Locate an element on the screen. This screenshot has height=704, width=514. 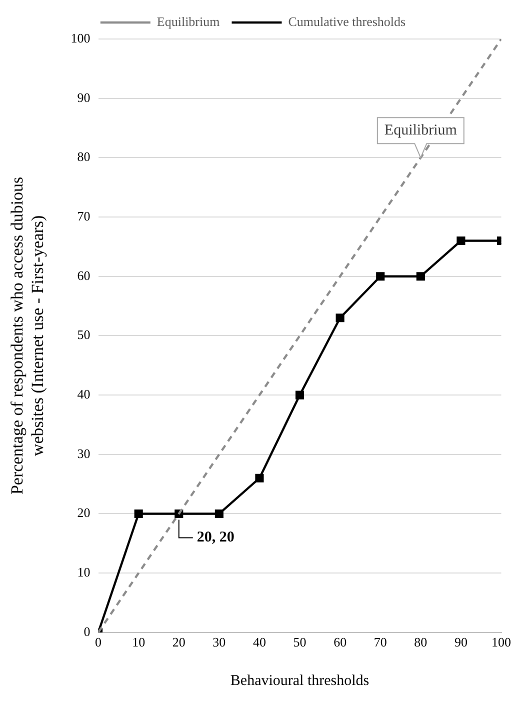
legend-label: Cumulative thresholds is located at coordinates (347, 21).